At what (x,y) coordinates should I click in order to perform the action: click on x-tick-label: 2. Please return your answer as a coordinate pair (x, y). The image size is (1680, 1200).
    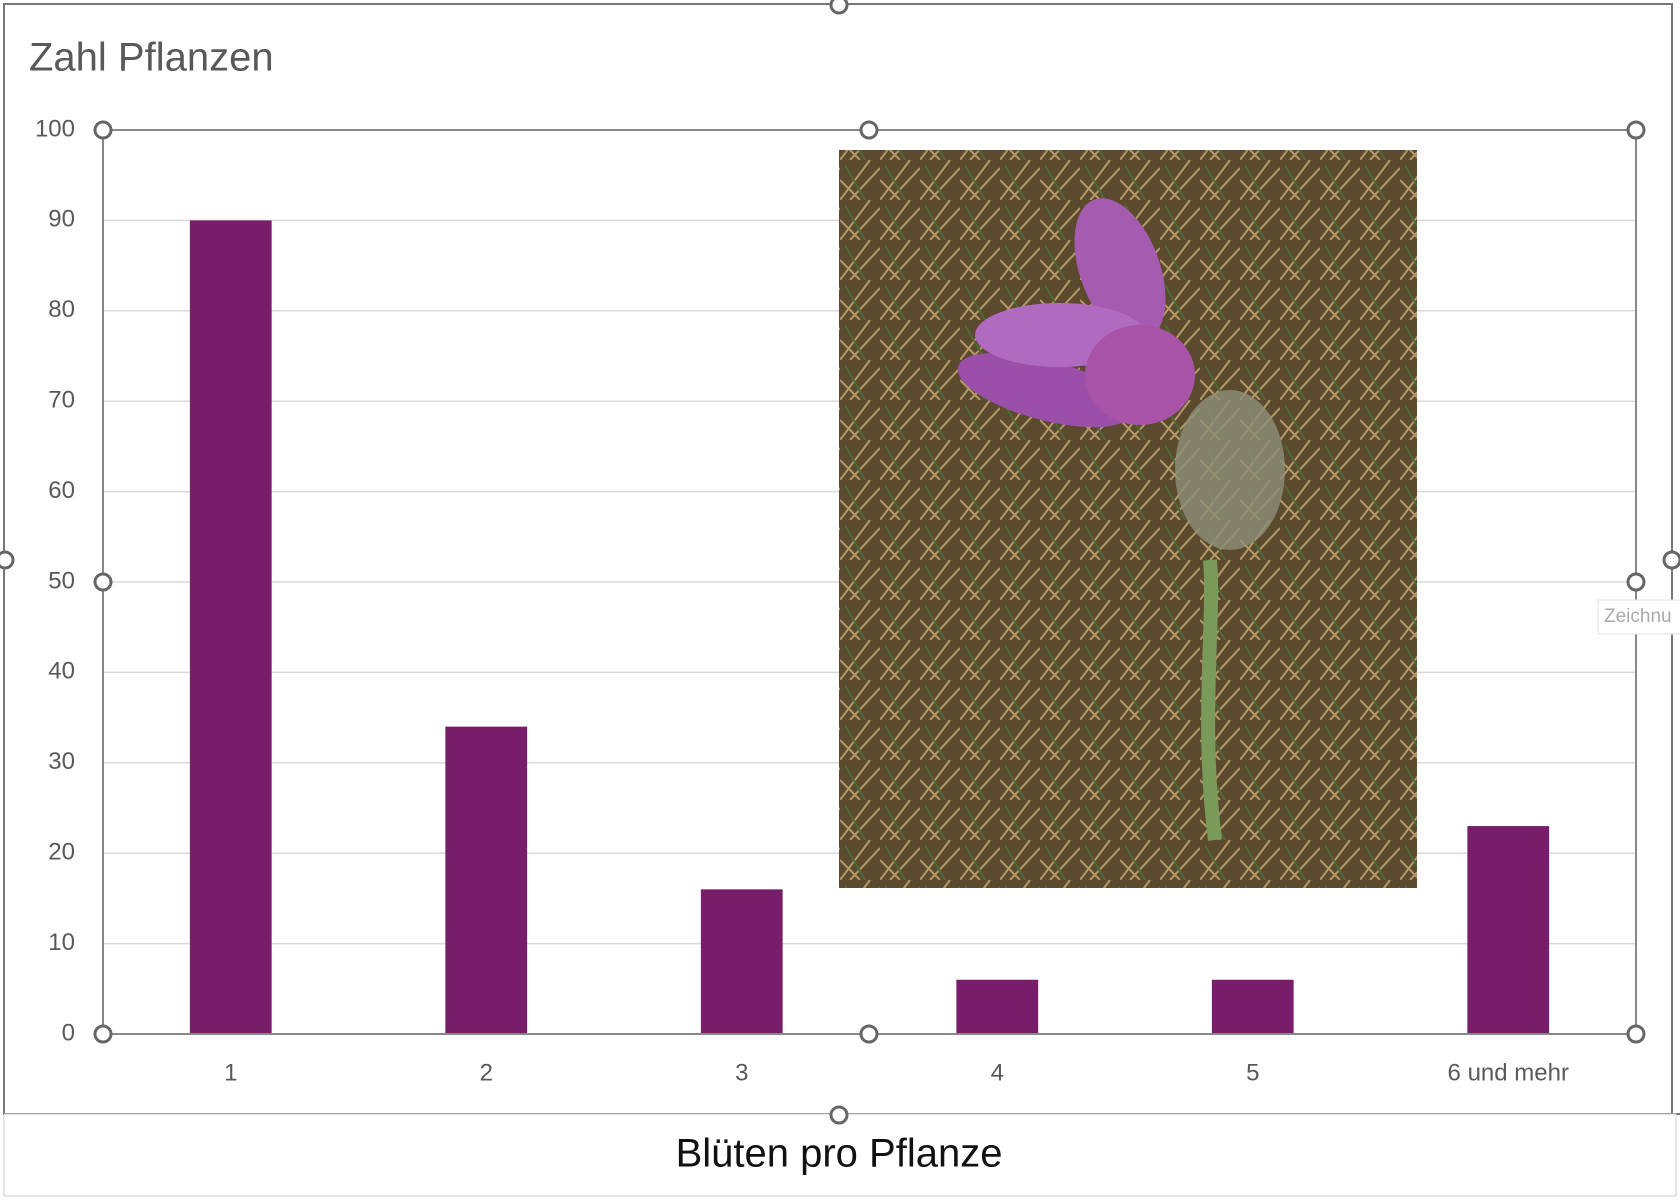
    Looking at the image, I should click on (486, 1072).